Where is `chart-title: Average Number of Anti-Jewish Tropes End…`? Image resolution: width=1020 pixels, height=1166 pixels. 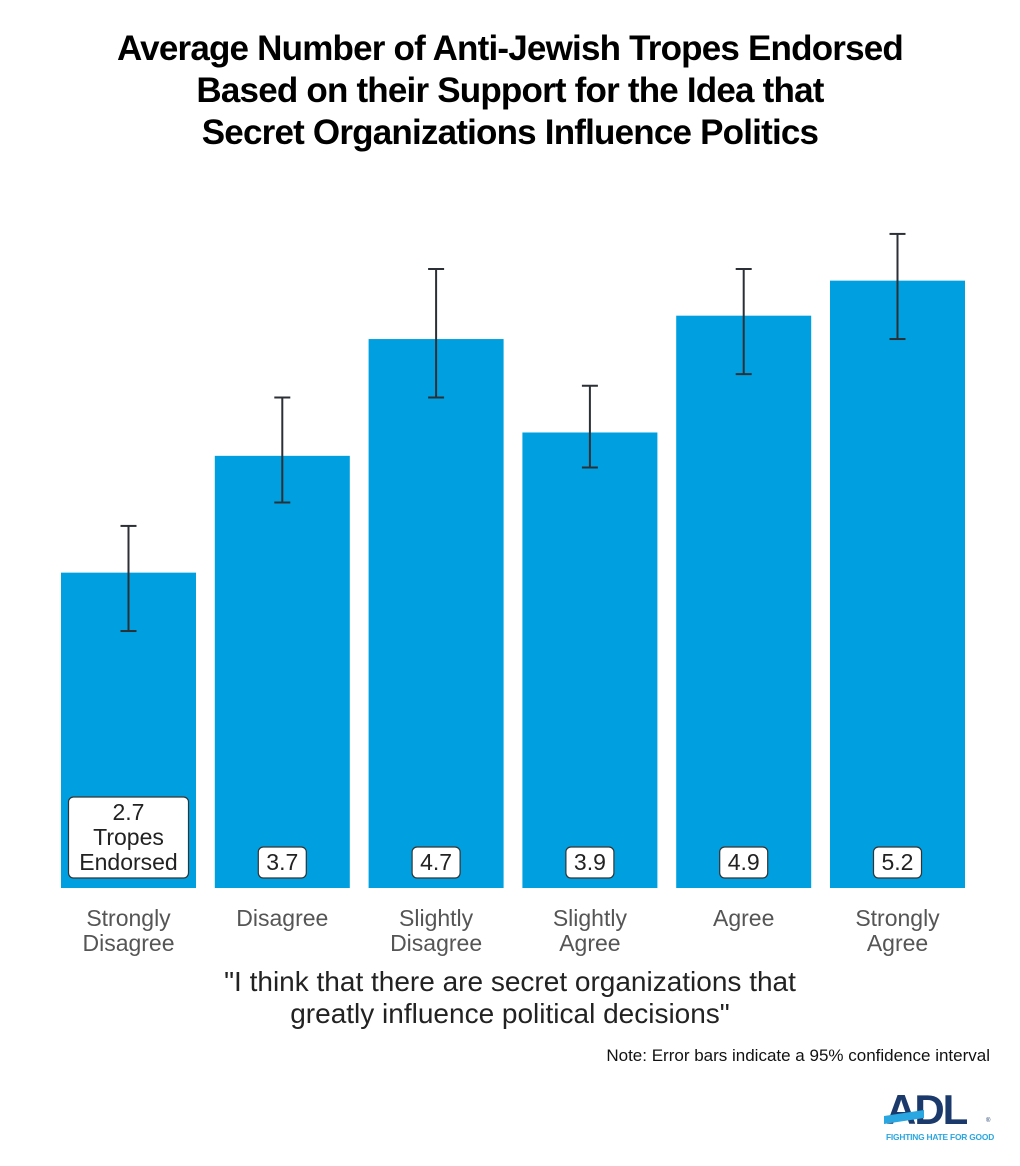
chart-title: Average Number of Anti-Jewish Tropes End… is located at coordinates (510, 91).